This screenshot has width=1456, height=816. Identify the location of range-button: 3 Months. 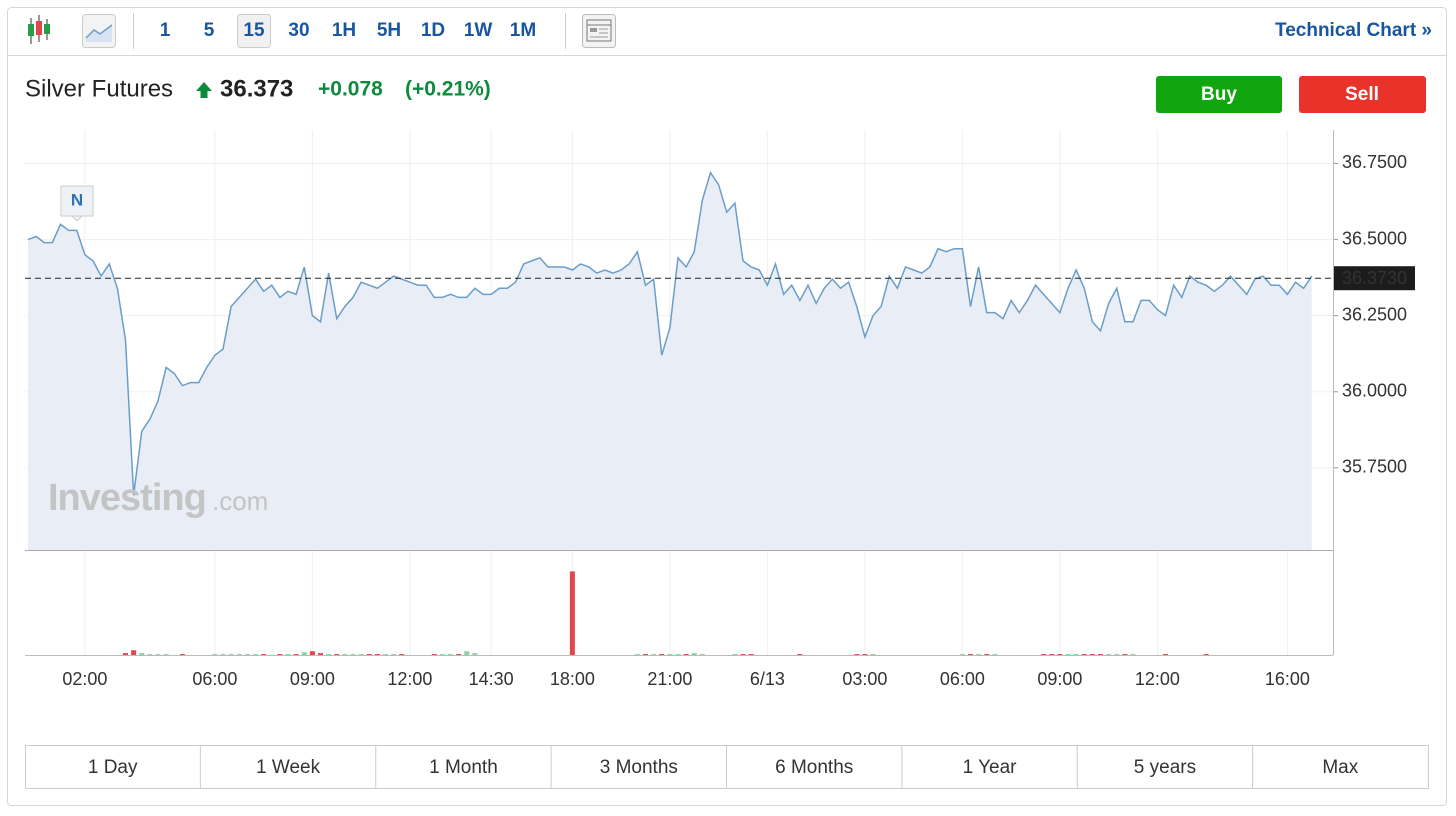
(639, 767).